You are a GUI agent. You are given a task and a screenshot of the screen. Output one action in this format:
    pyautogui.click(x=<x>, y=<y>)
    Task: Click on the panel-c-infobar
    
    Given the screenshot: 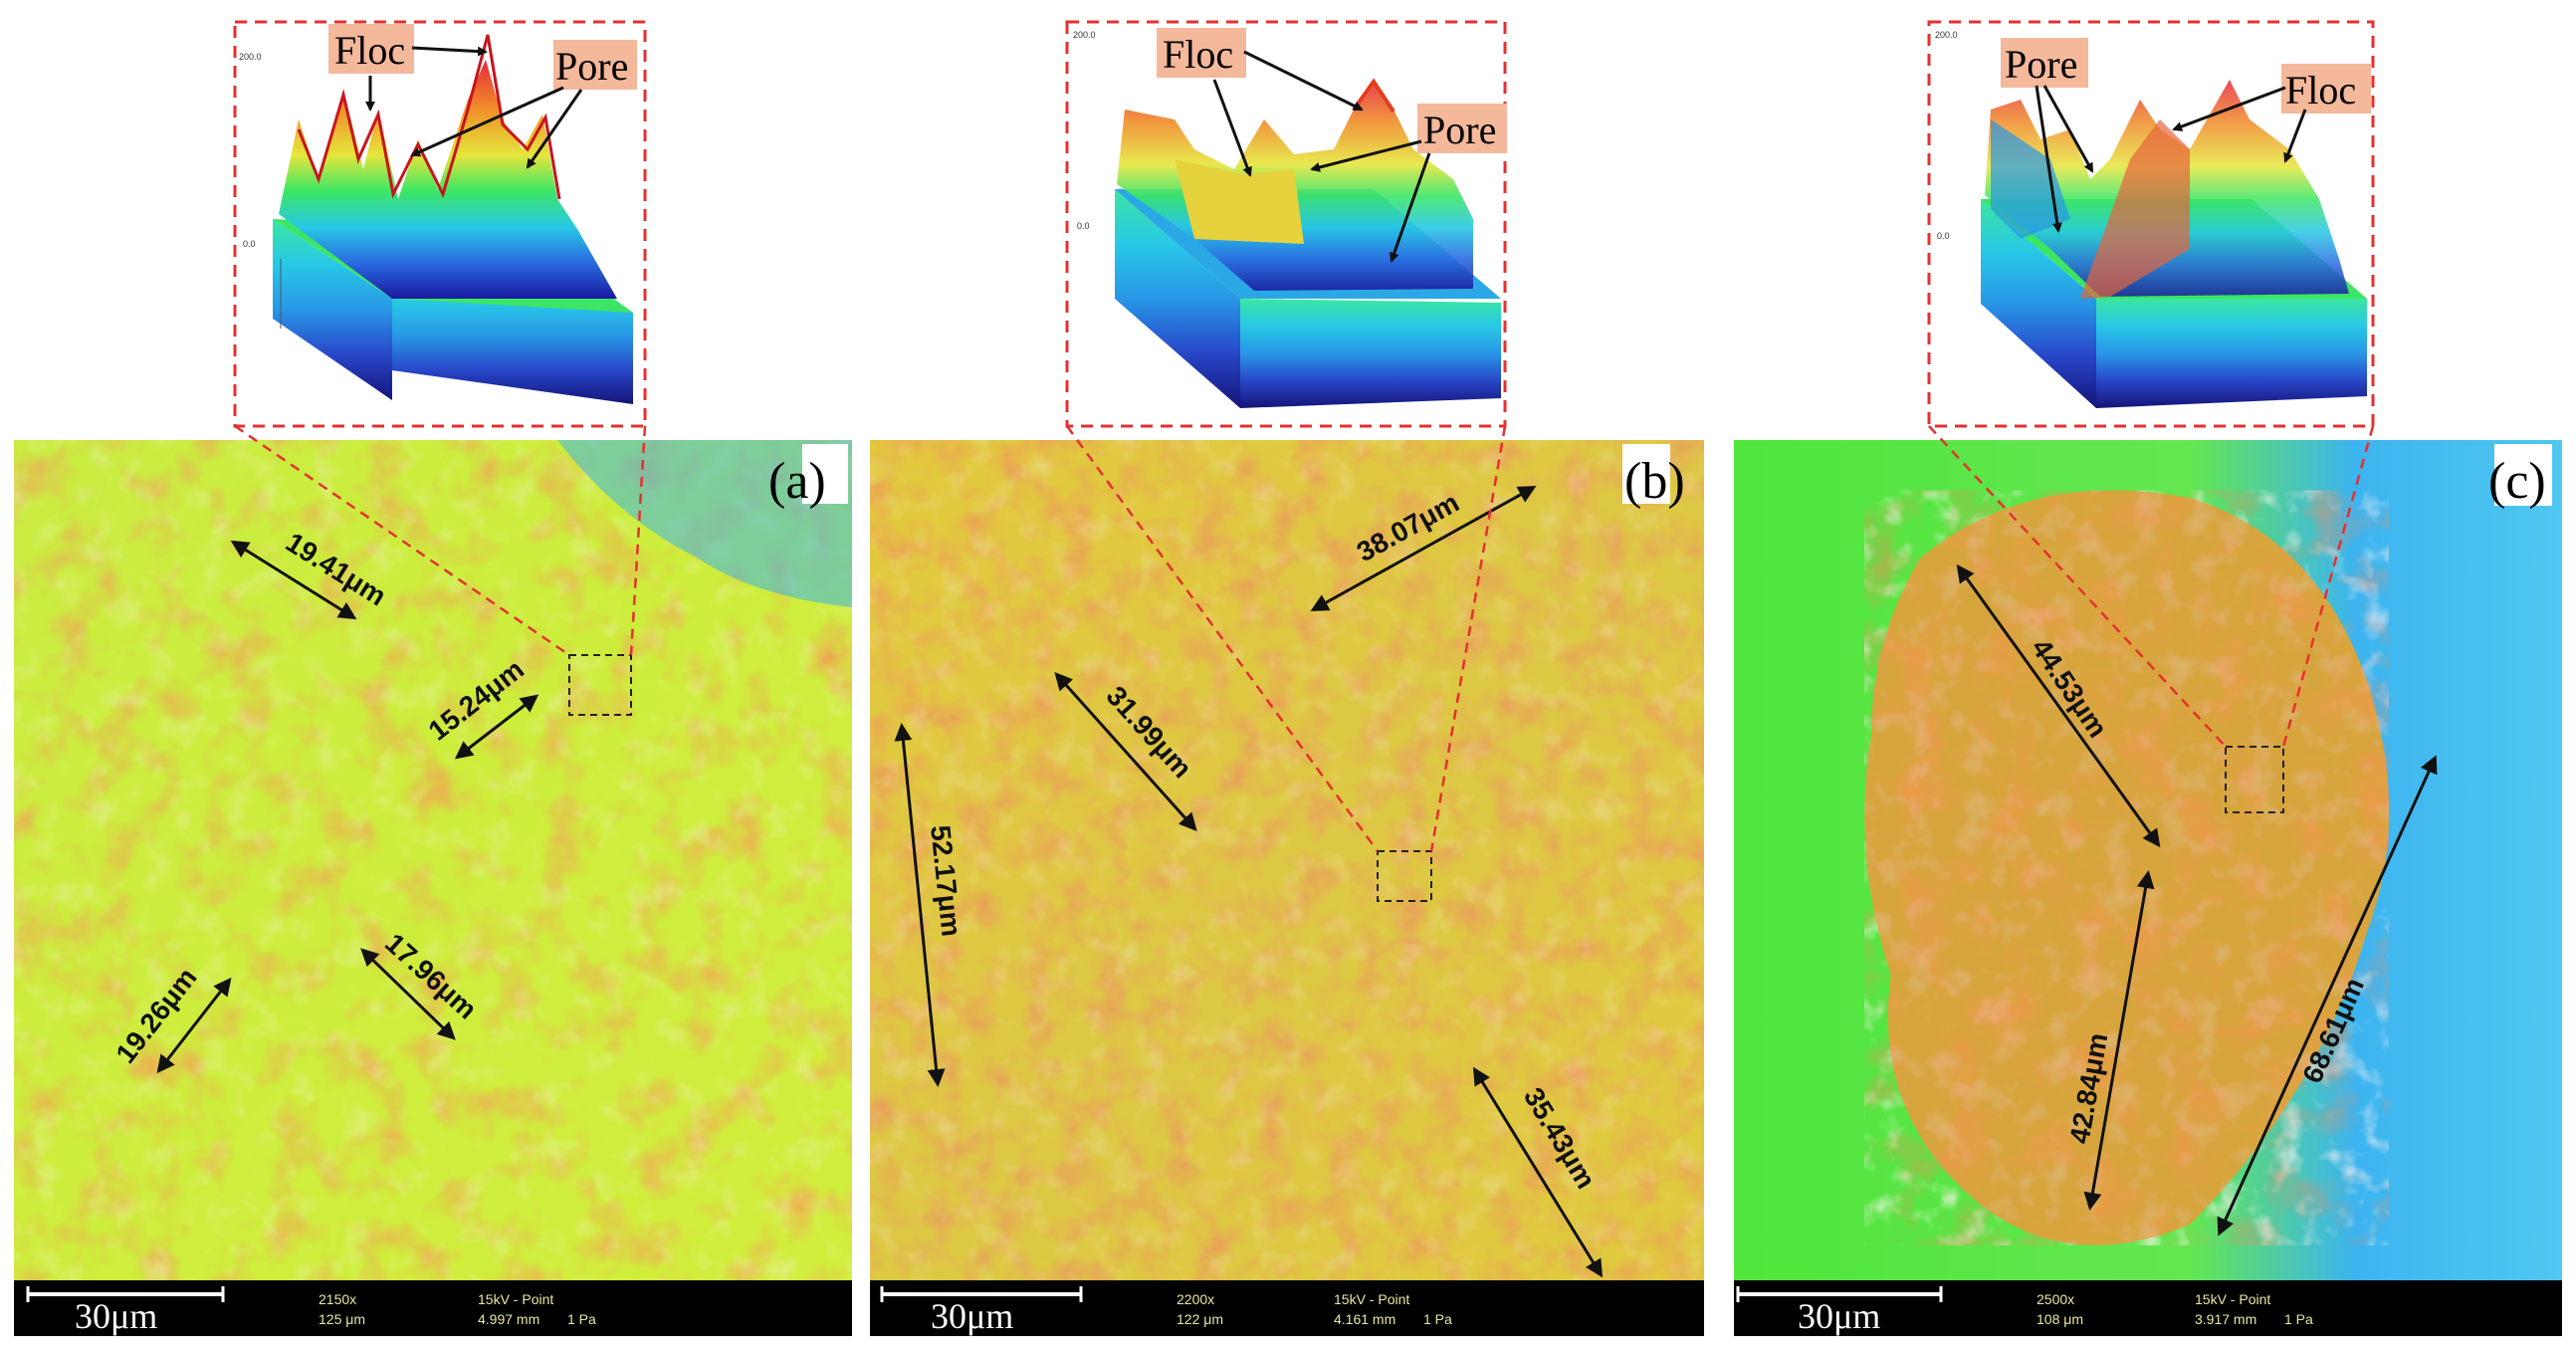 What is the action you would take?
    pyautogui.click(x=2148, y=1308)
    